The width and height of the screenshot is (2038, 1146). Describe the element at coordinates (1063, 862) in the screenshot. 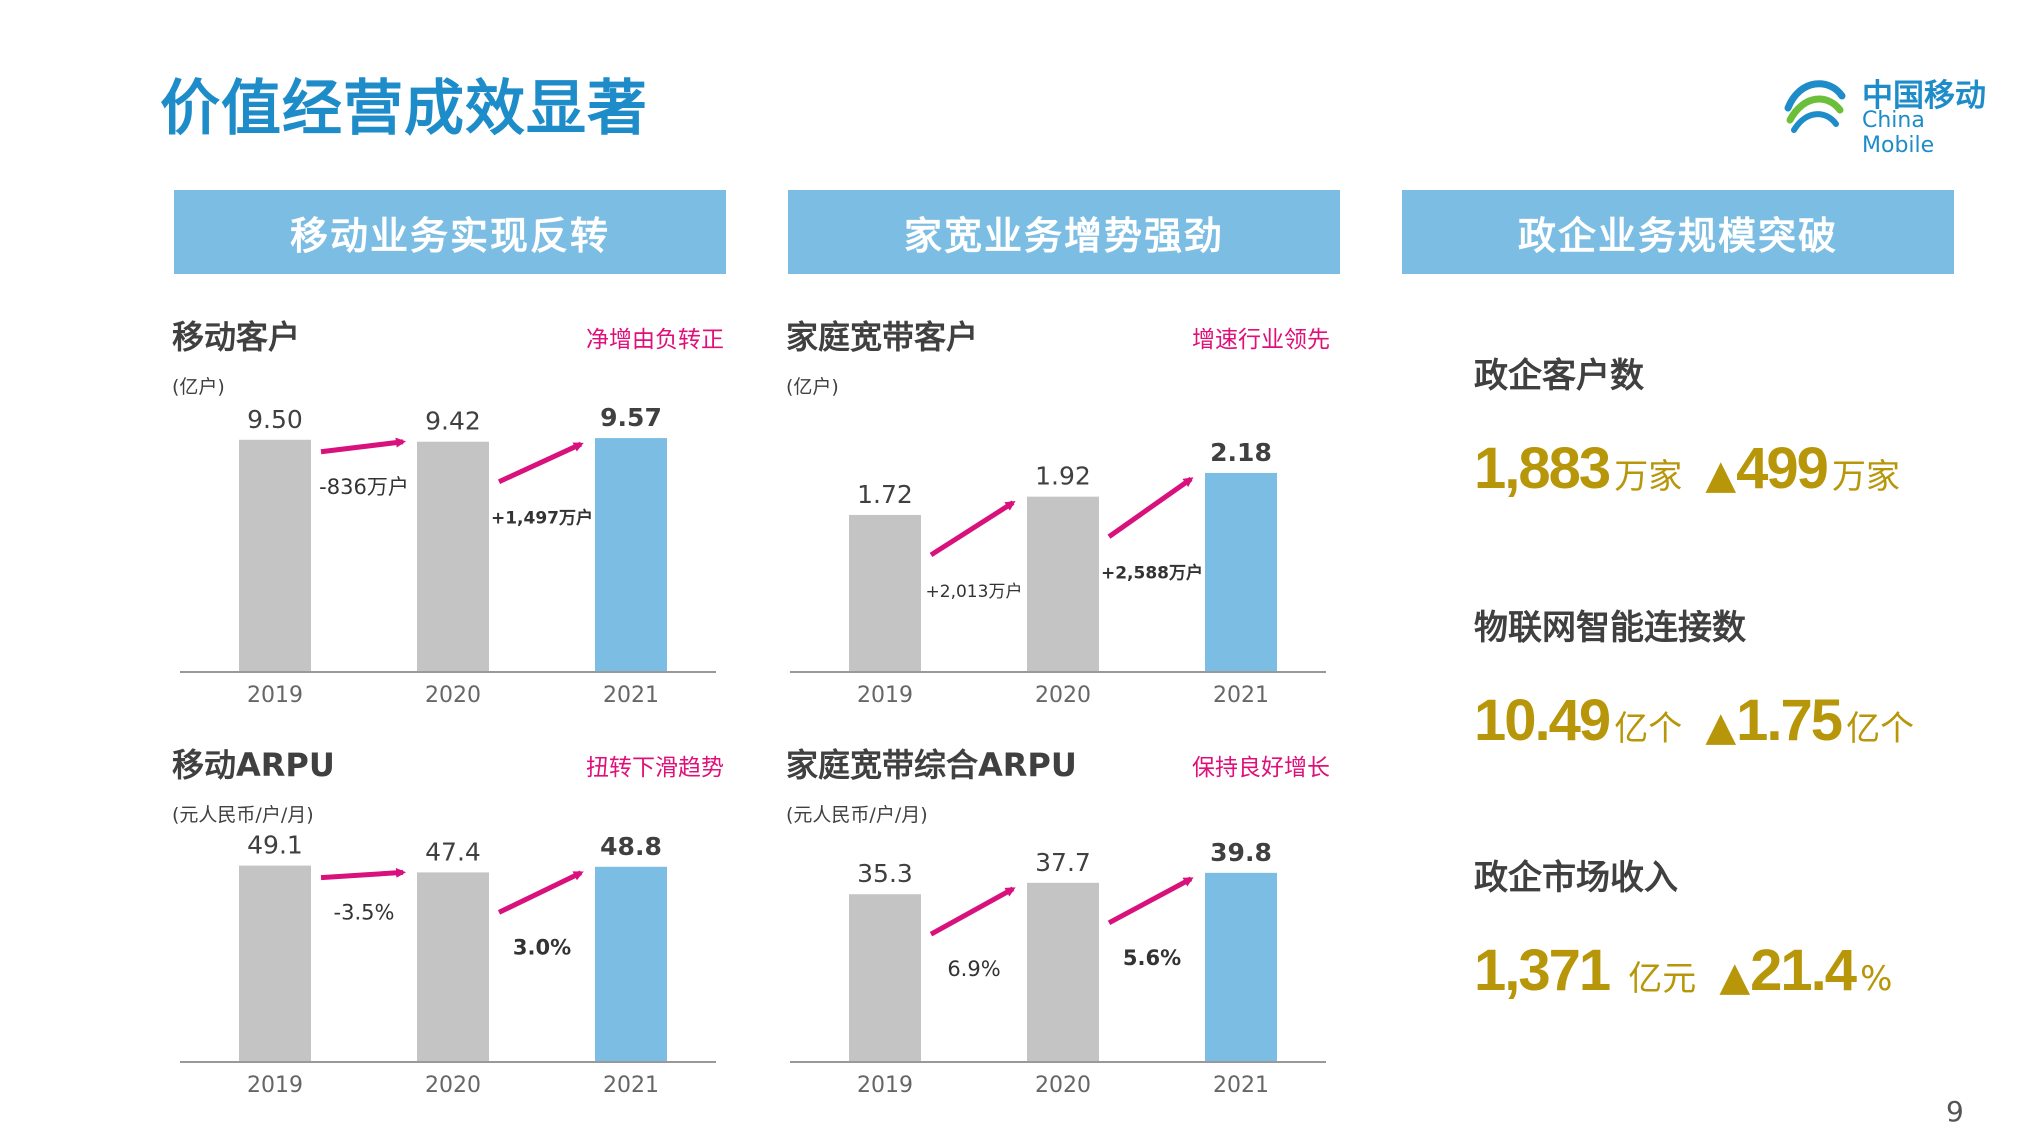

I see `value-label-2020: 37.7` at that location.